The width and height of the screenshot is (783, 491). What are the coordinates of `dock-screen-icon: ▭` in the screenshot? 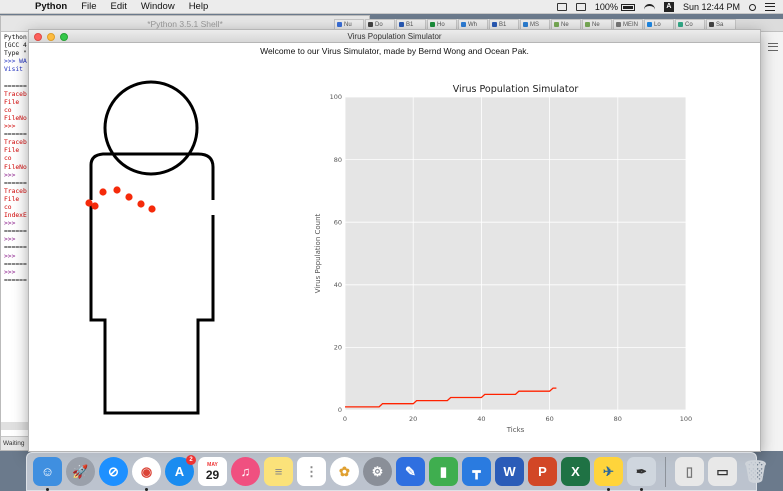 It's located at (722, 471).